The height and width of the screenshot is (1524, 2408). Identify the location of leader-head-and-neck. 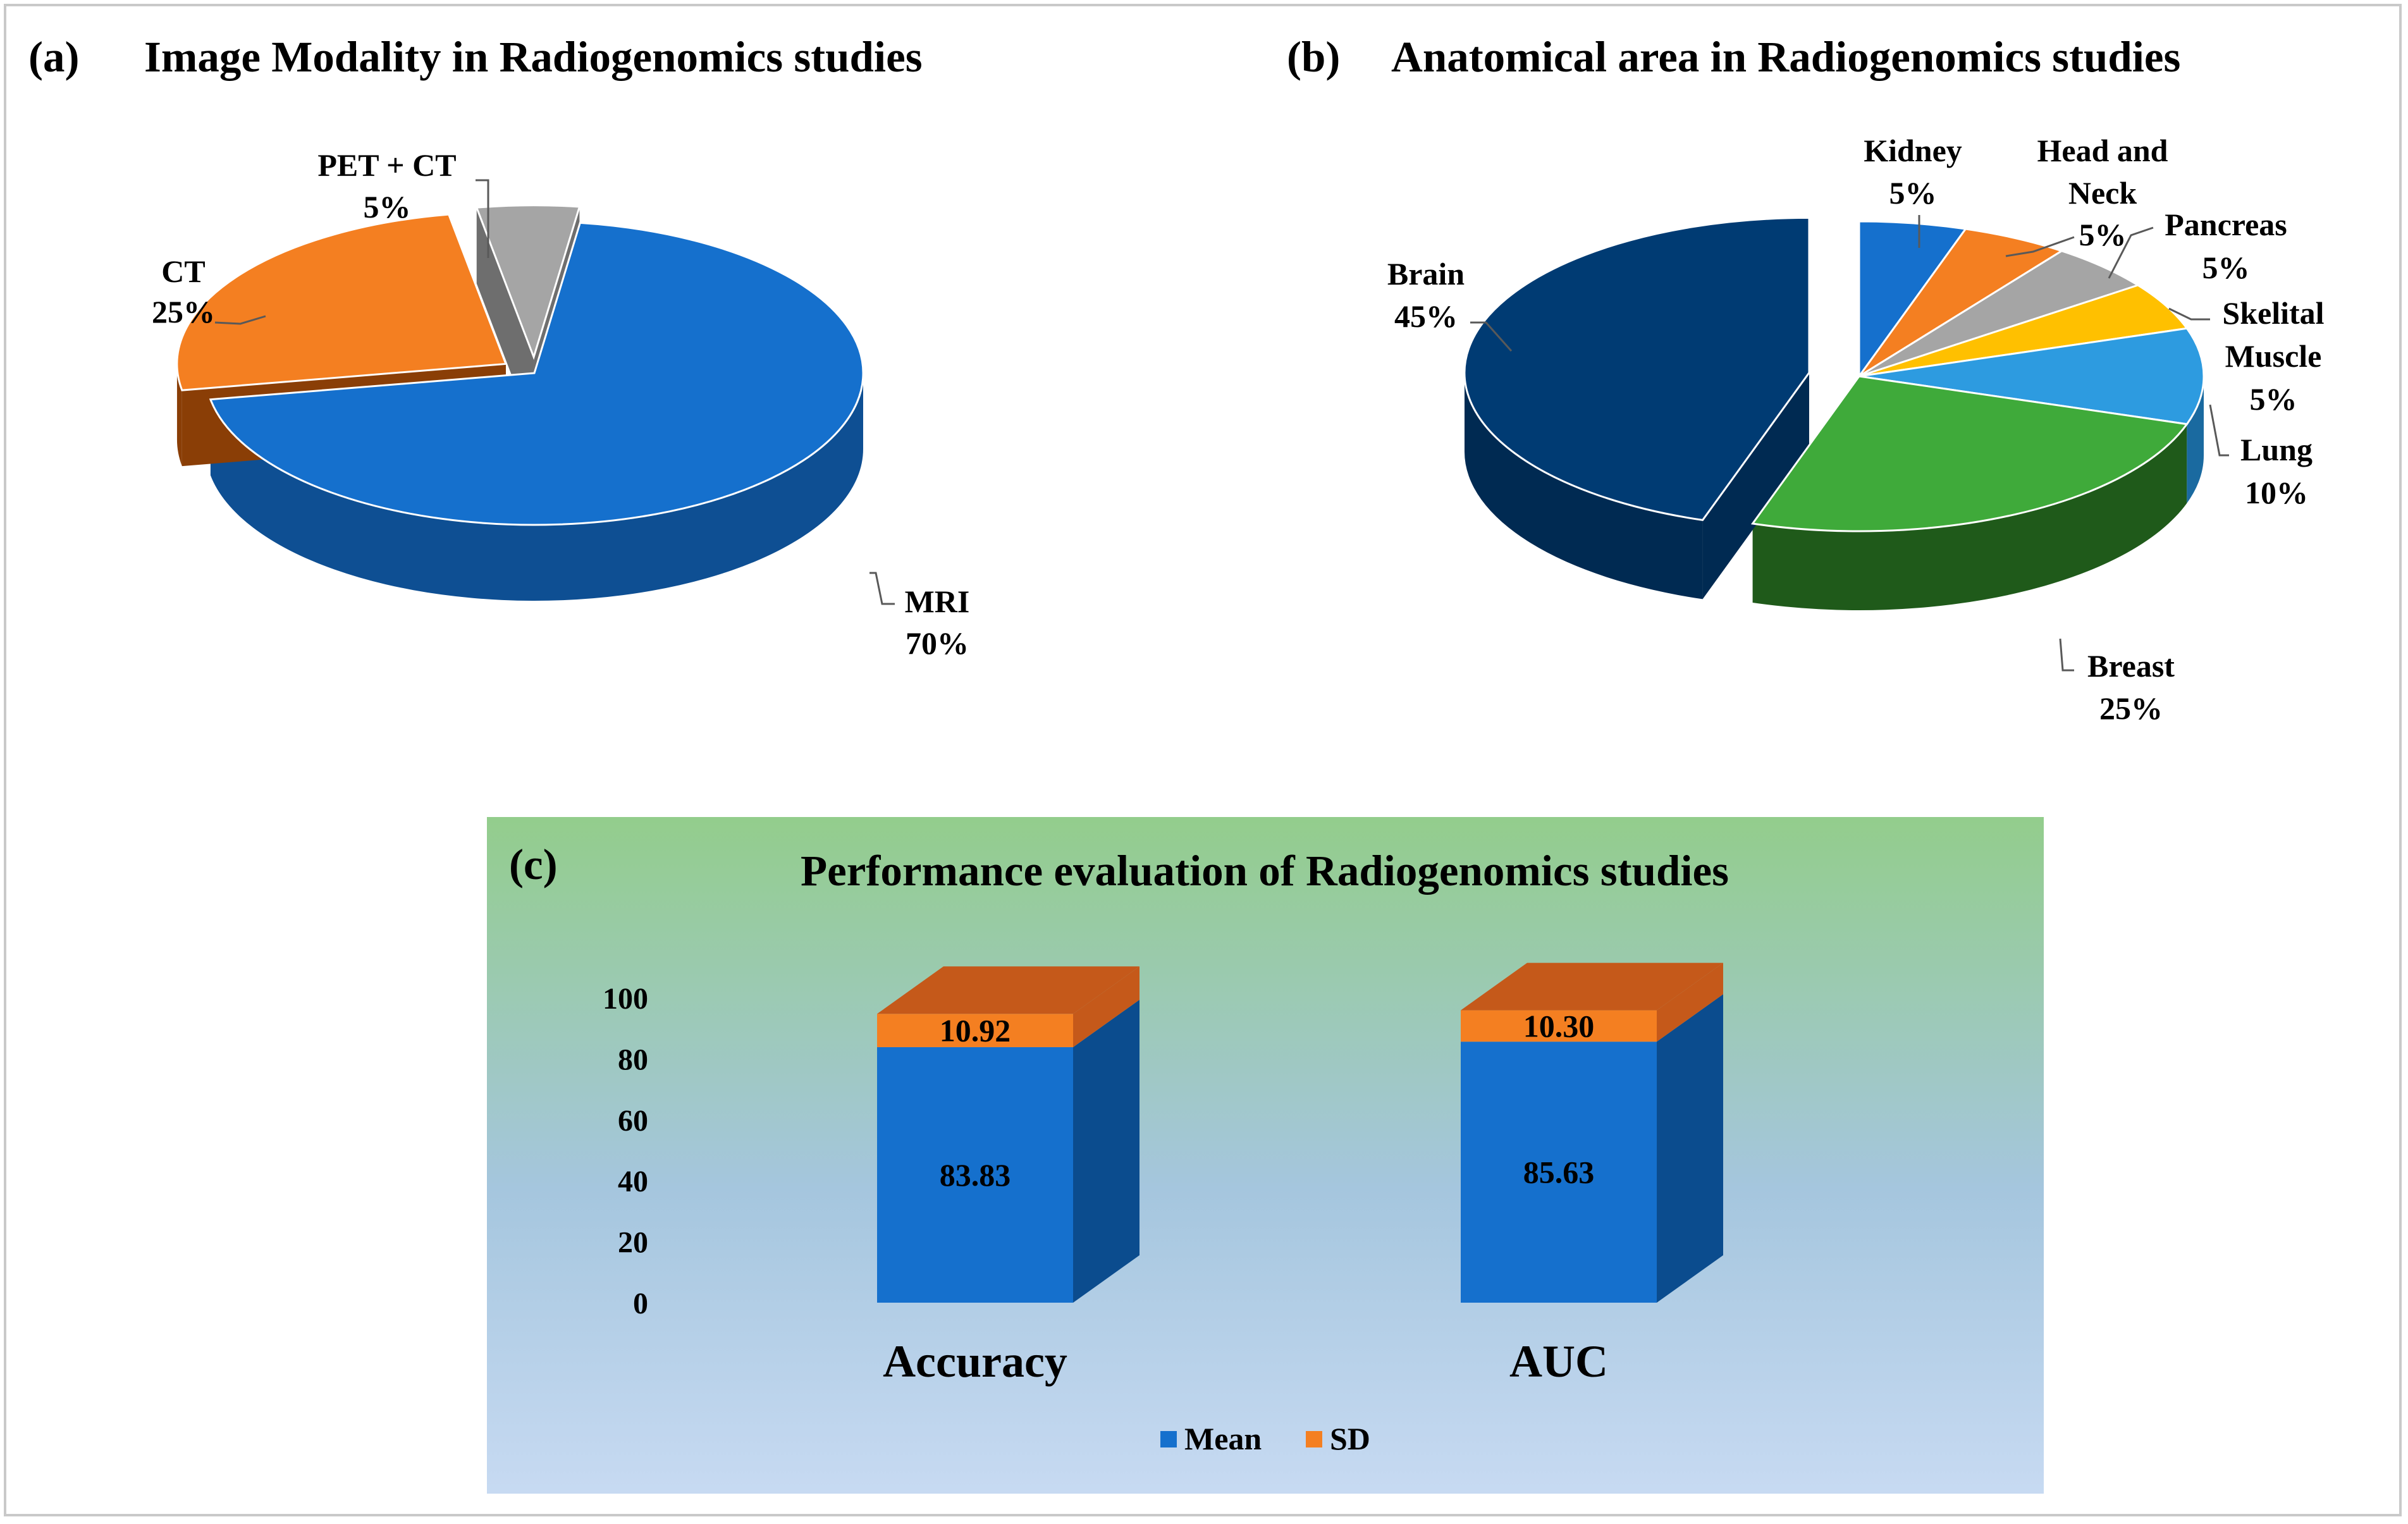
(2040, 246).